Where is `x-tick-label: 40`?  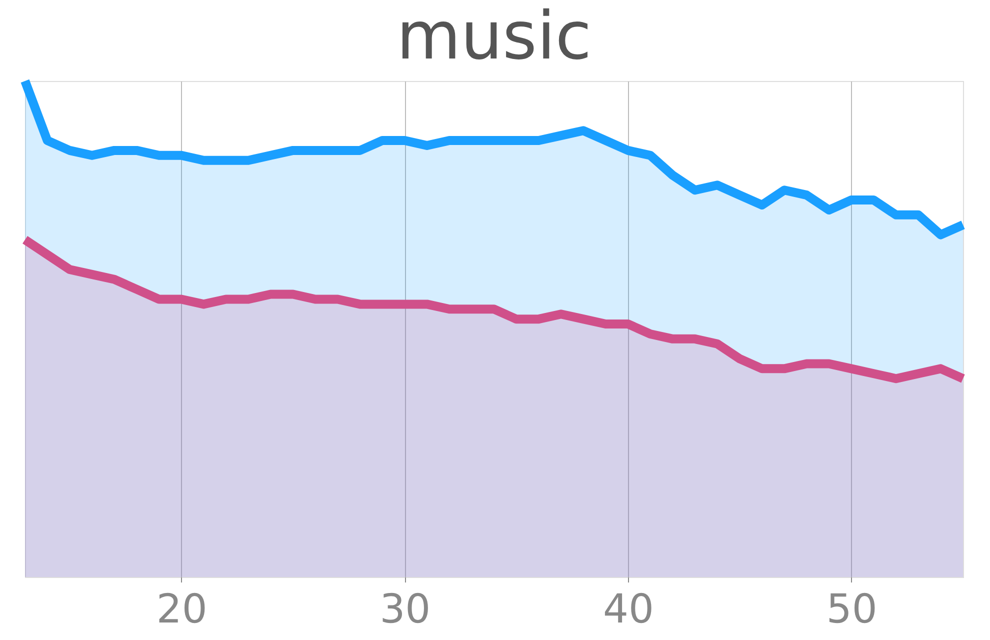
x-tick-label: 40 is located at coordinates (628, 609).